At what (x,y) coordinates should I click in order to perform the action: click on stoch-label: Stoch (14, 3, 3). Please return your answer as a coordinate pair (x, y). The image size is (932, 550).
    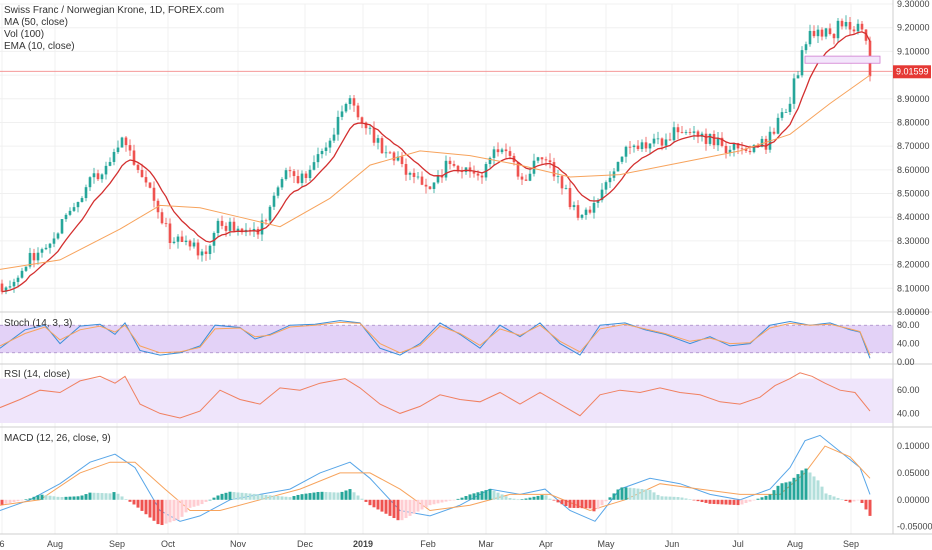
    Looking at the image, I should click on (38, 323).